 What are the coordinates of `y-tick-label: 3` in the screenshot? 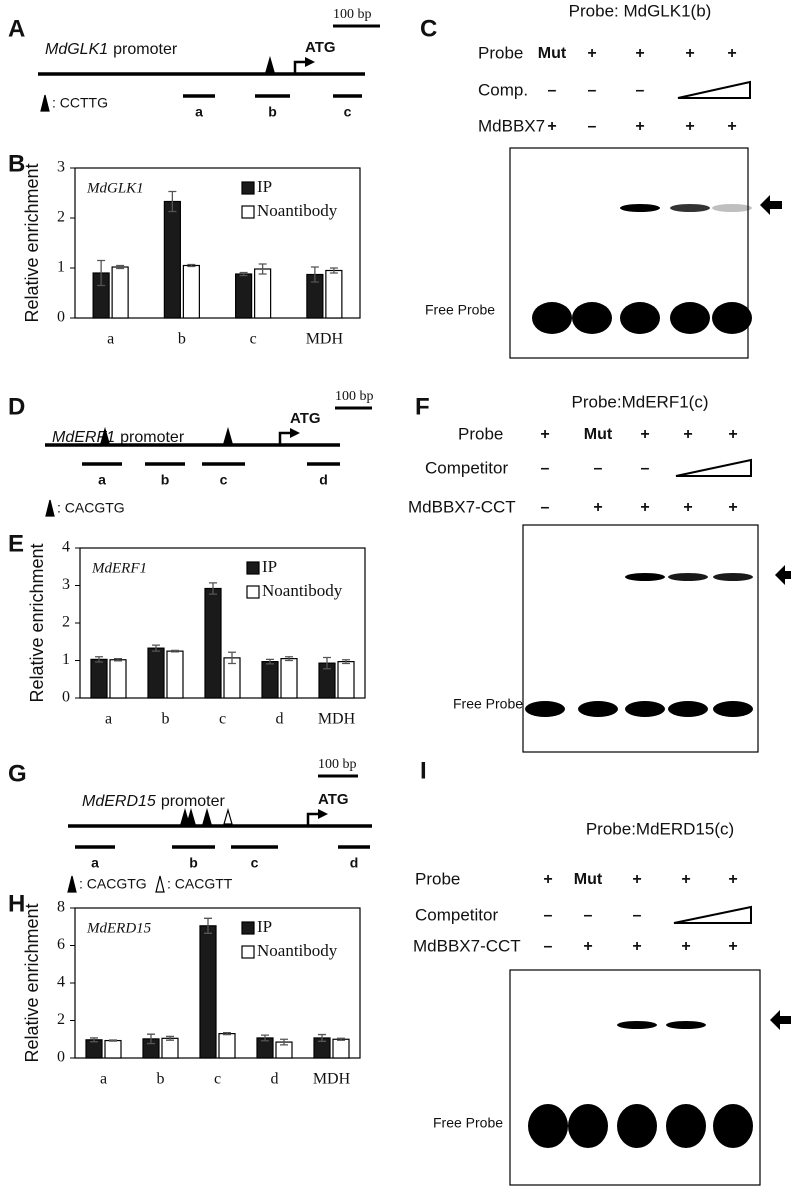 It's located at (61, 167).